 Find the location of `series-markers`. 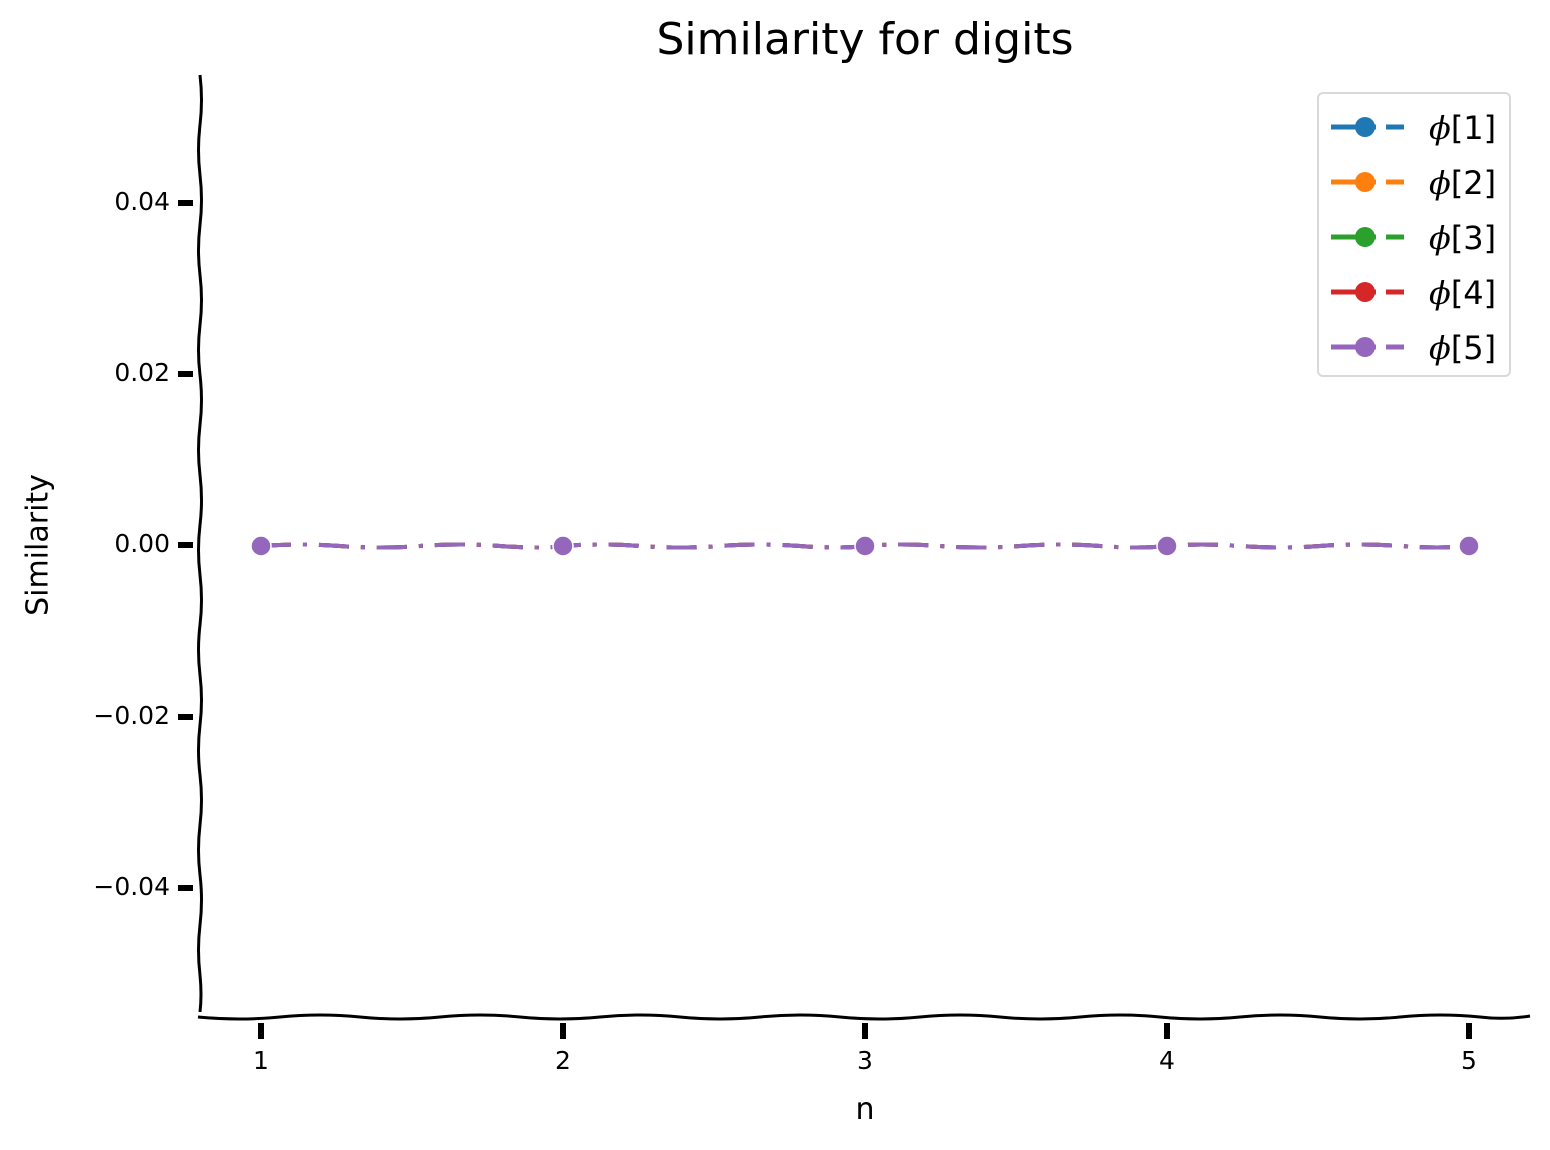

series-markers is located at coordinates (865, 546).